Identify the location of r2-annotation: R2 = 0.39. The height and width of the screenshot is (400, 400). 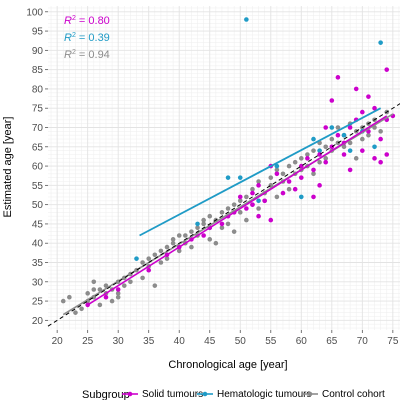
(87, 38).